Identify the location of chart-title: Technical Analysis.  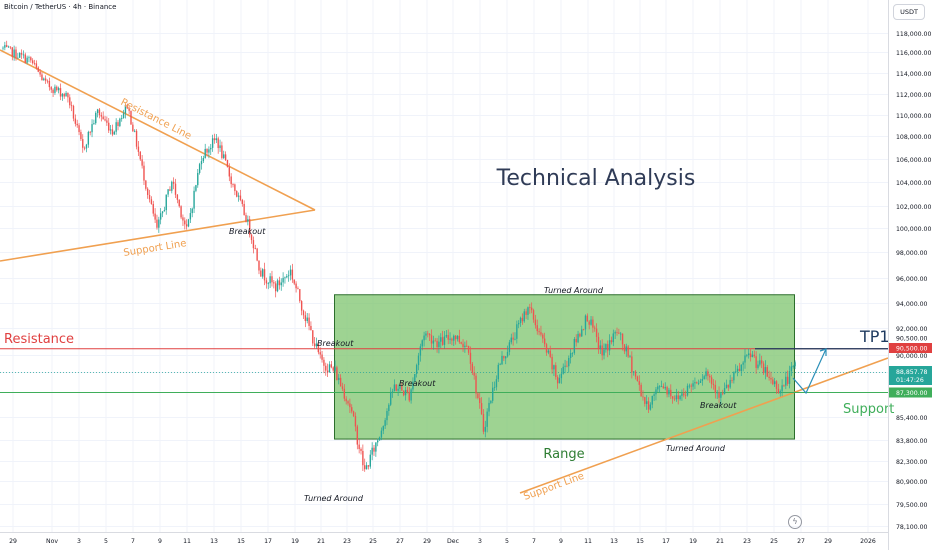
(596, 178).